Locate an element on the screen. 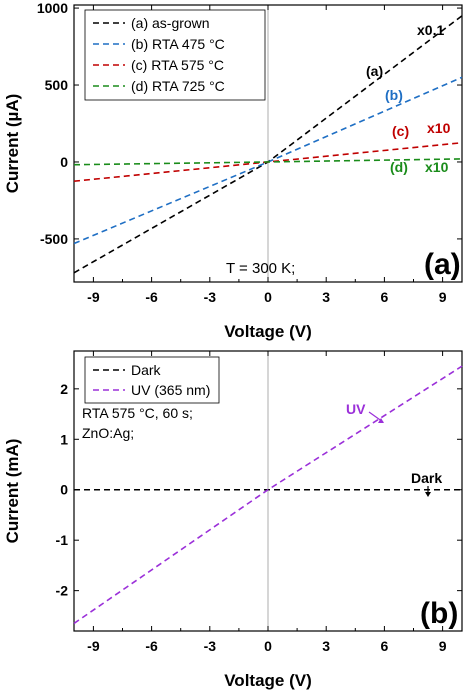 Image resolution: width=474 pixels, height=694 pixels. series-label: (b) is located at coordinates (394, 95).